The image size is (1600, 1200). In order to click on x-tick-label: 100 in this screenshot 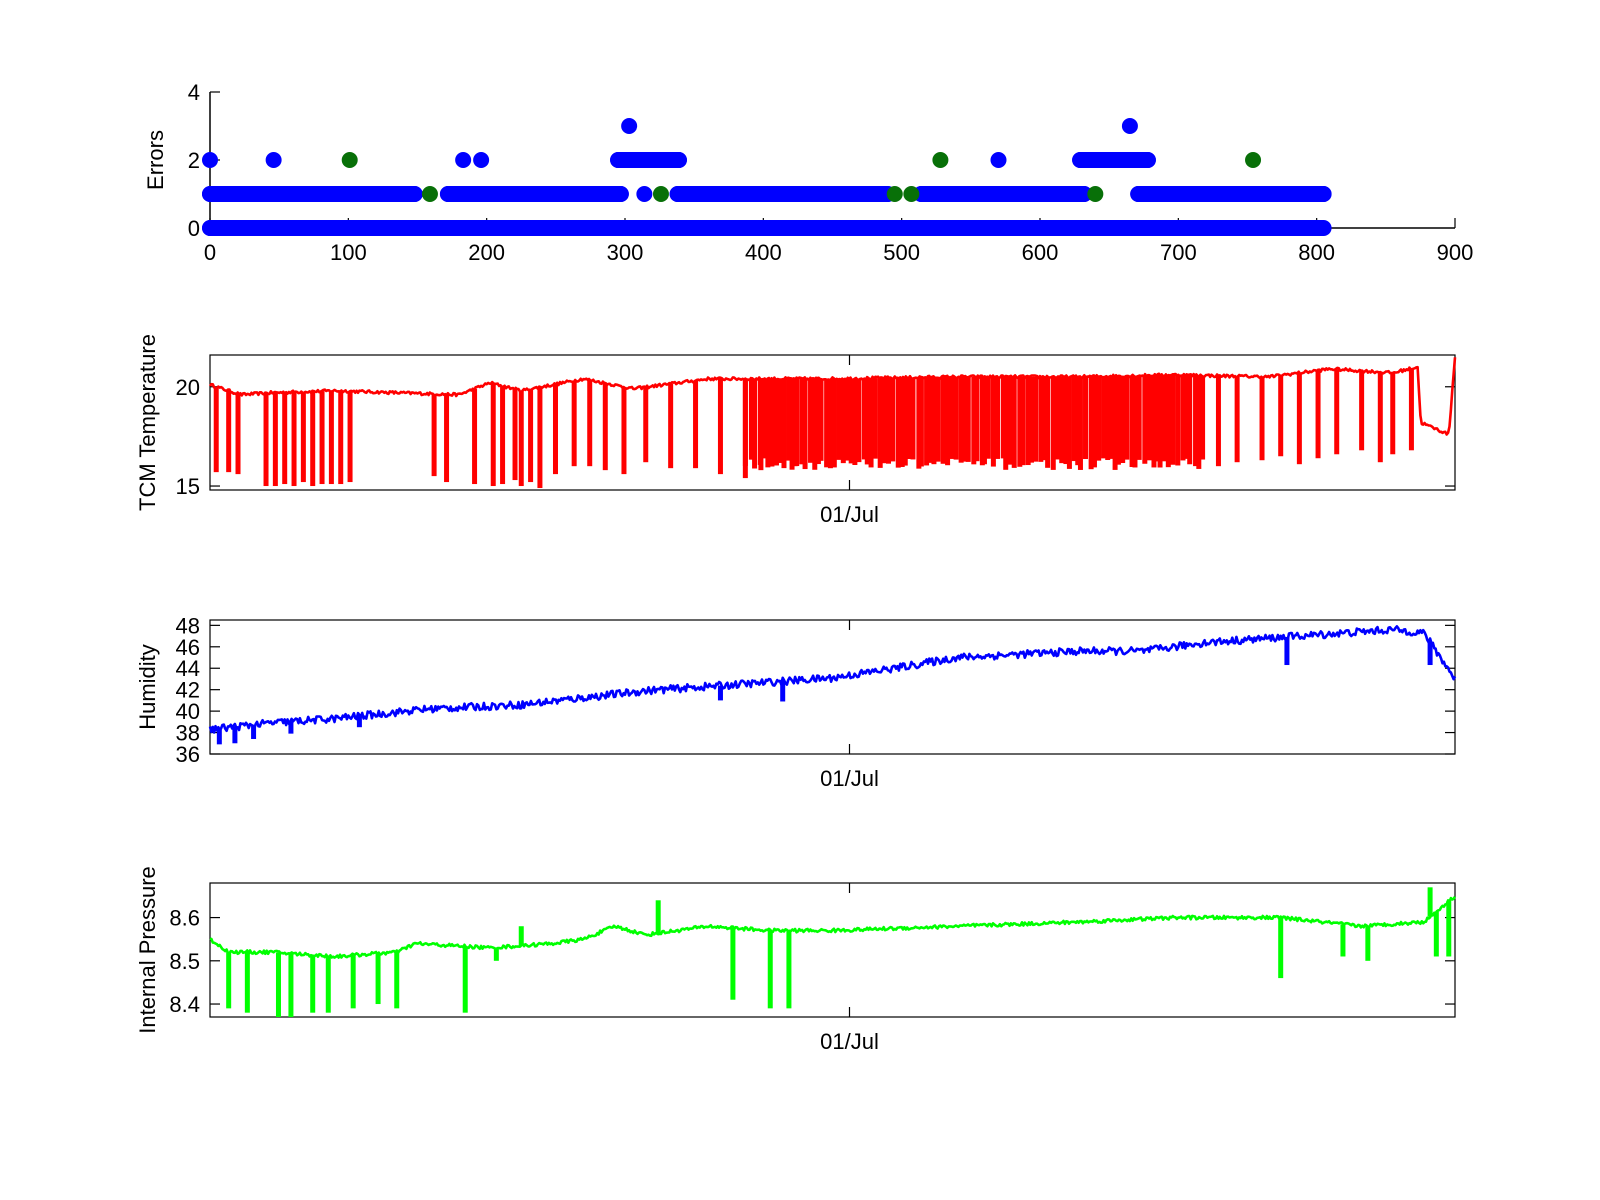, I will do `click(348, 252)`.